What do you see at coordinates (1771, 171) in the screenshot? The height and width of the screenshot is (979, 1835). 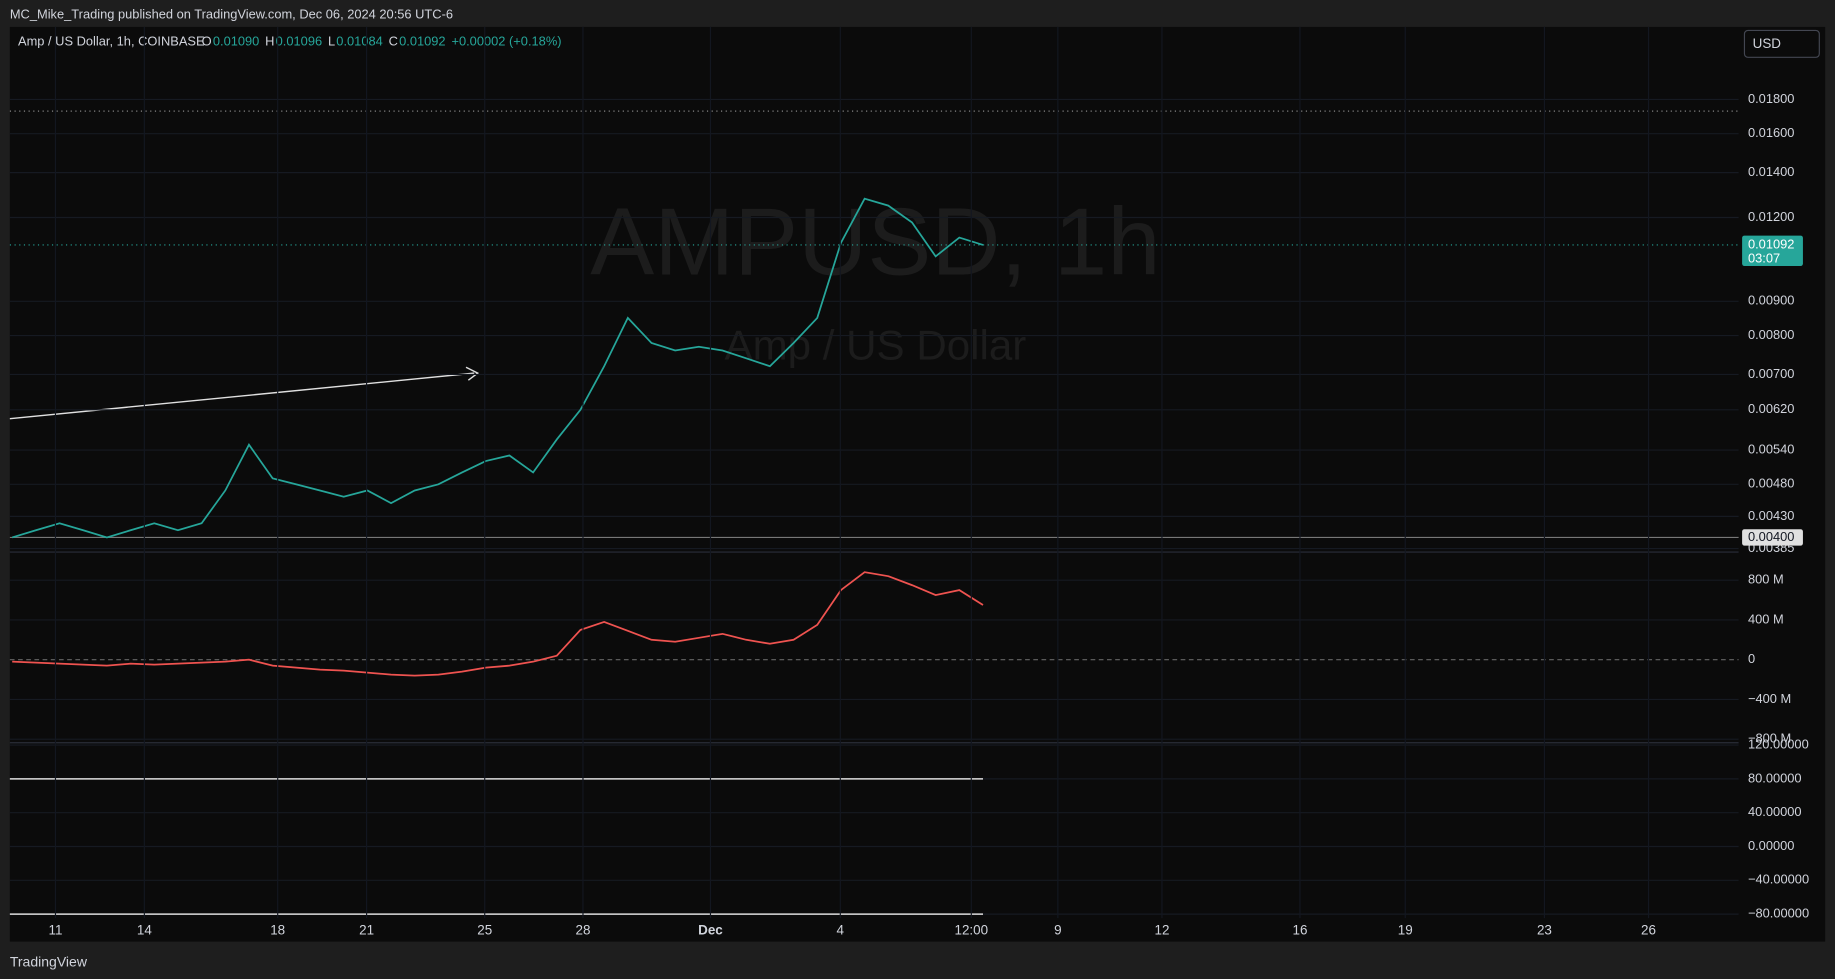 I see `price-tick-label: 0.01400` at bounding box center [1771, 171].